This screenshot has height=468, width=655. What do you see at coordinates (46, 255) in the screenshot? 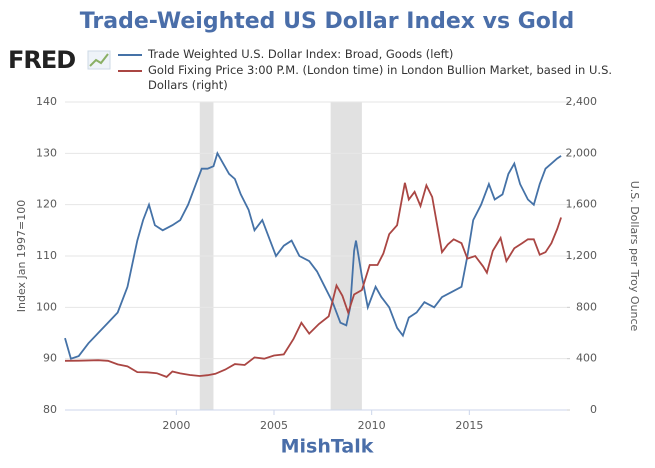
I see `y-tick-label: 110` at bounding box center [46, 255].